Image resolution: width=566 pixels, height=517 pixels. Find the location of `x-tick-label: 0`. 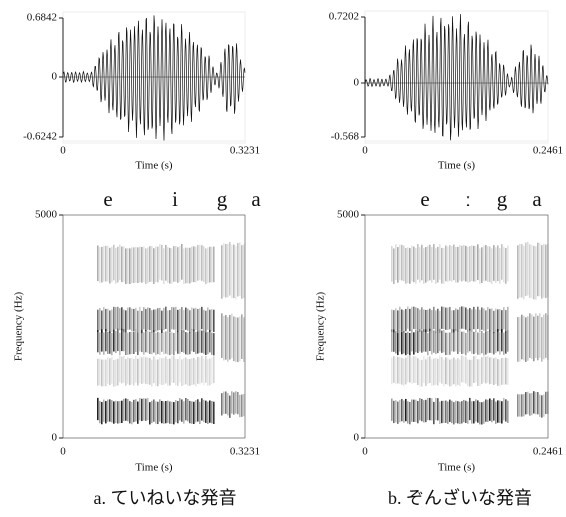

x-tick-label: 0 is located at coordinates (365, 151).